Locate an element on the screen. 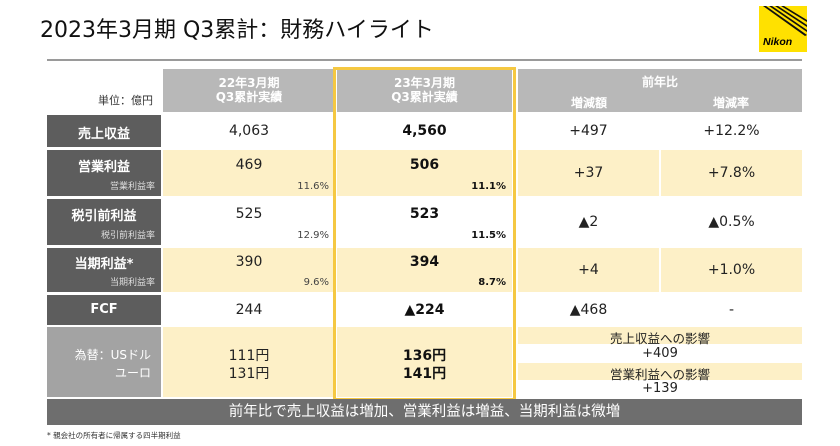 The height and width of the screenshot is (446, 840). cur-year-label: 23年3月期 is located at coordinates (424, 83).